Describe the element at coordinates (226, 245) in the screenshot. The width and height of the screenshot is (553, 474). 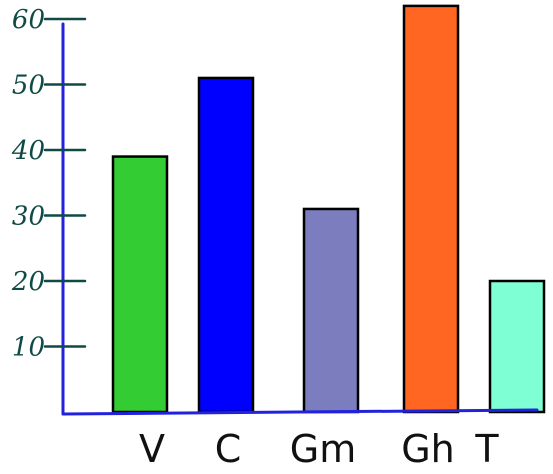
I see `bar-c` at that location.